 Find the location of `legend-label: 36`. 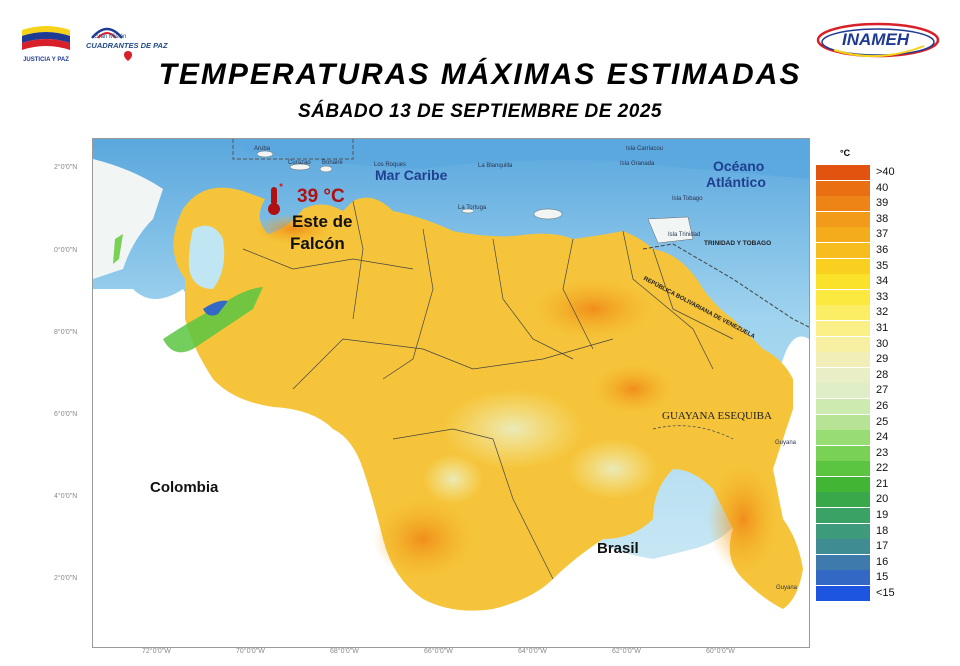

legend-label: 36 is located at coordinates (882, 249).